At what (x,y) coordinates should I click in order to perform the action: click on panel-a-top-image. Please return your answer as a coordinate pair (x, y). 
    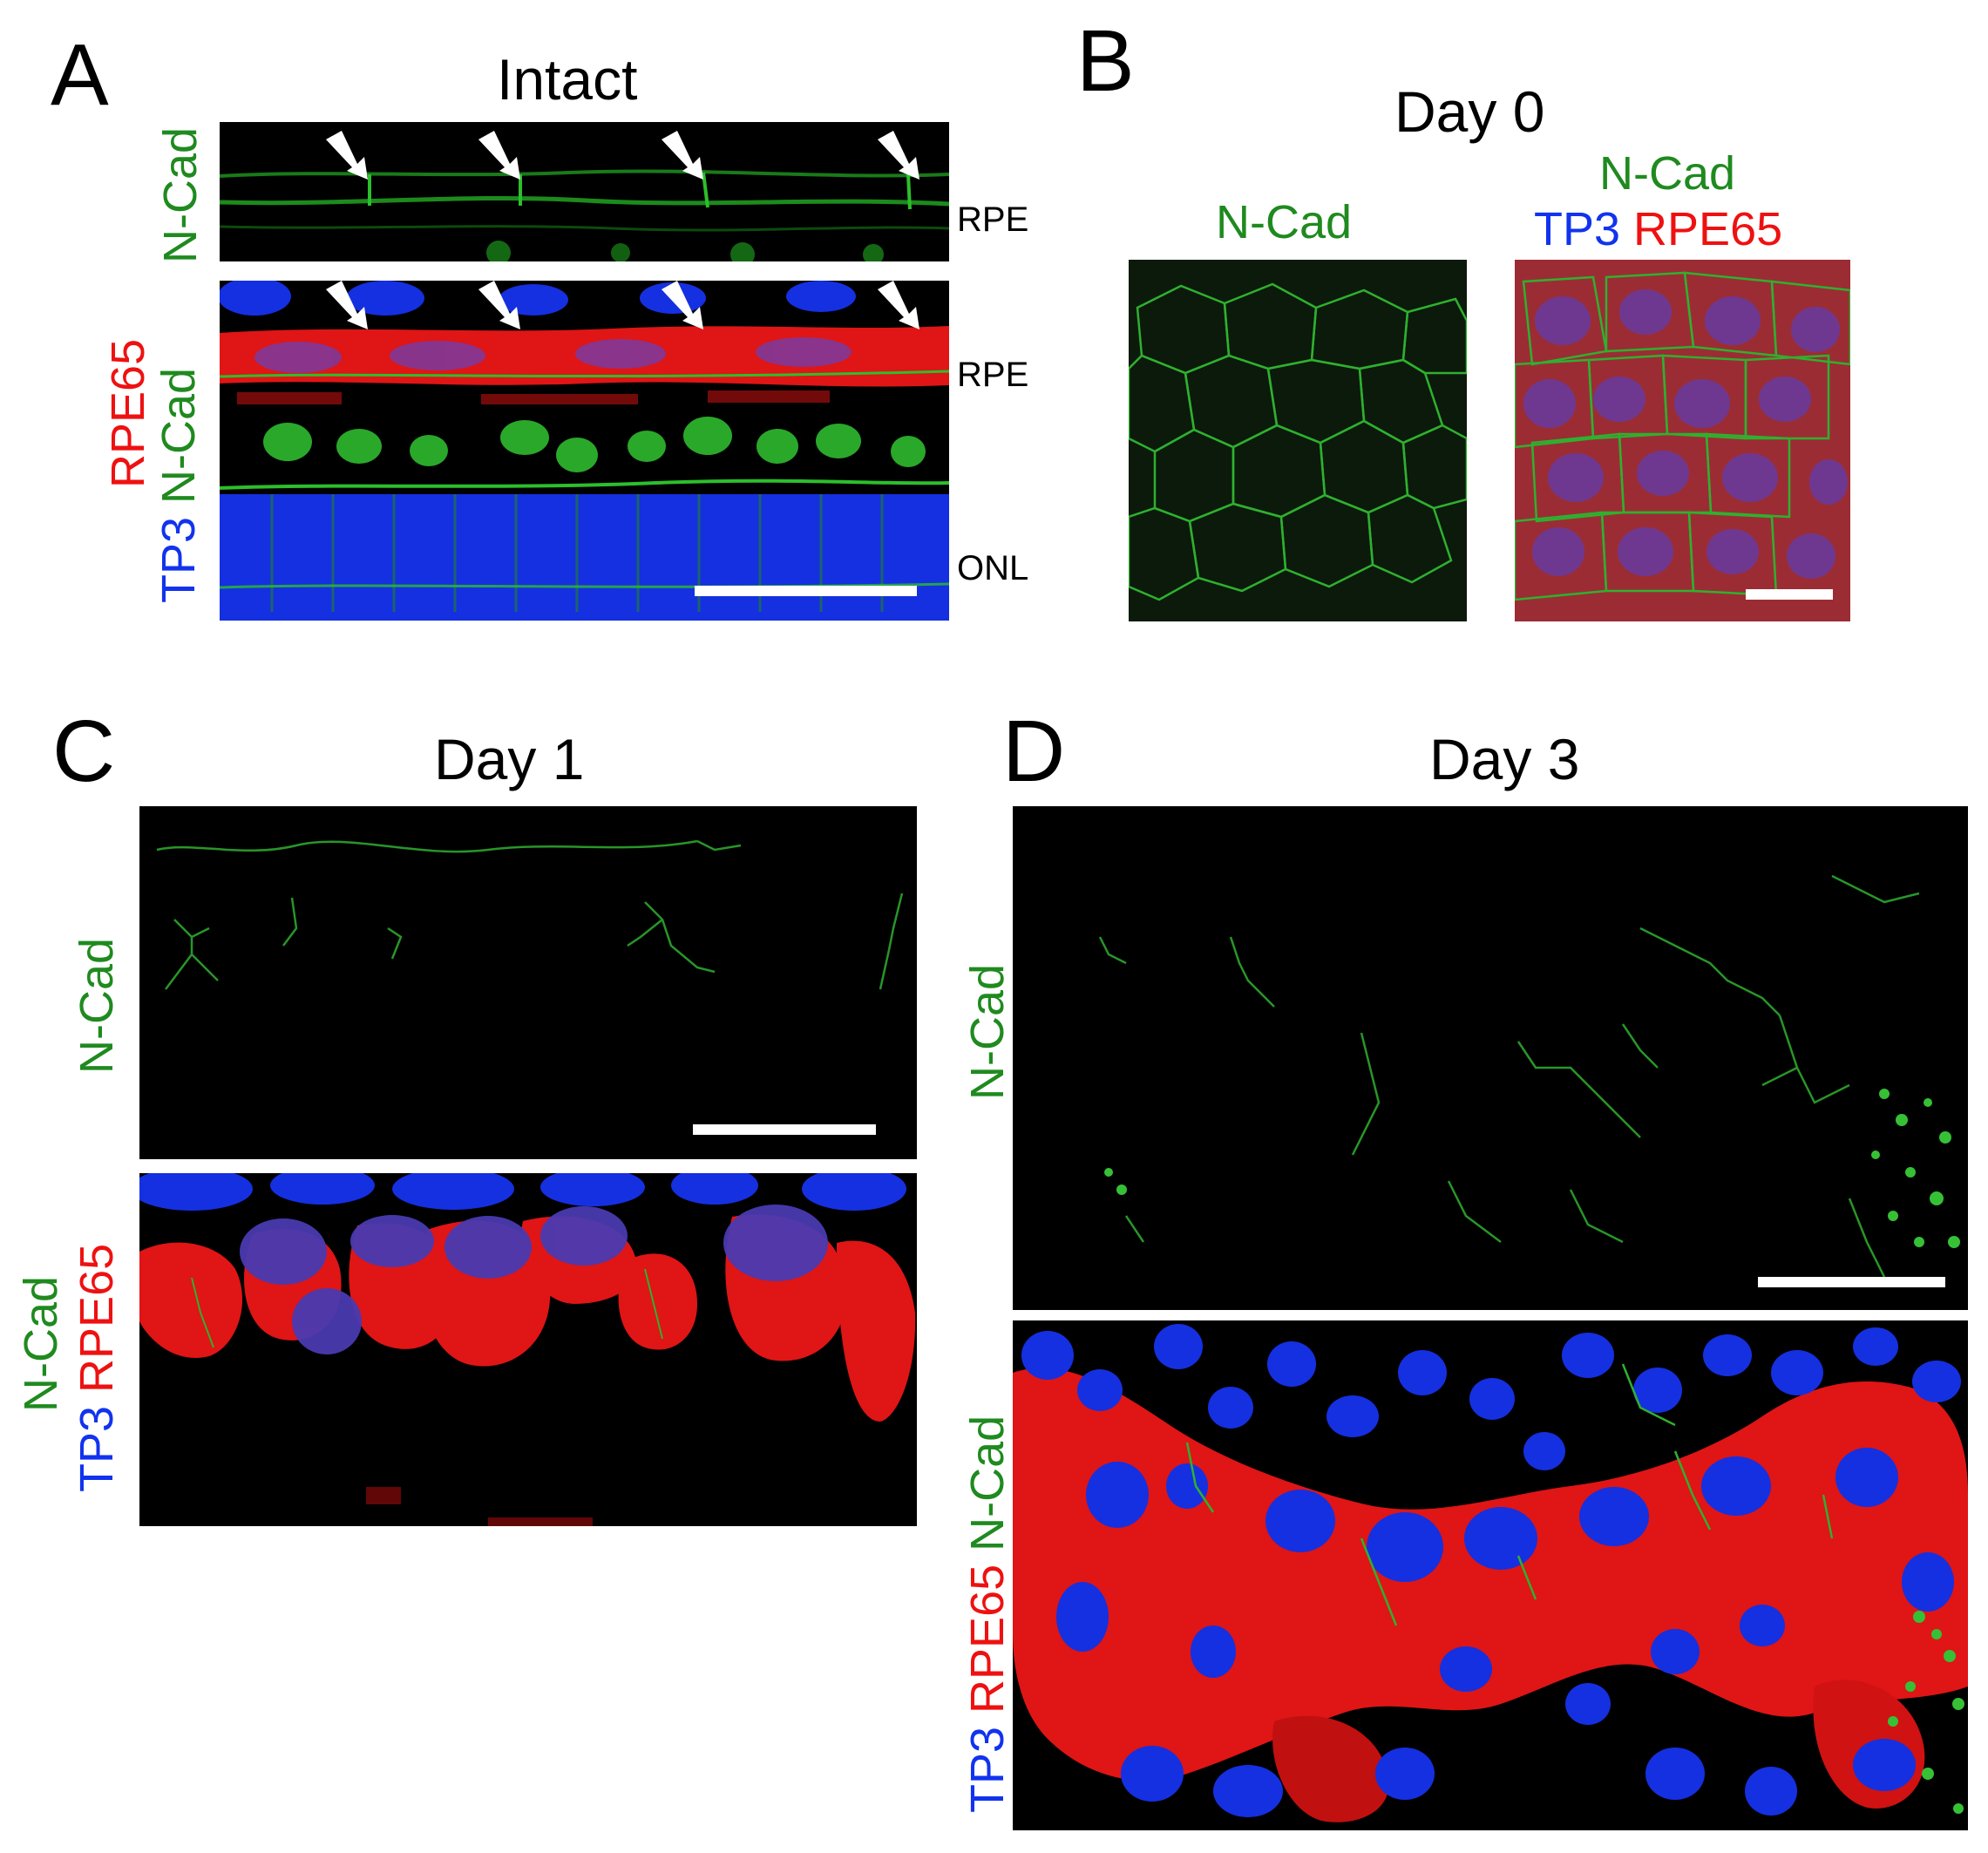
    Looking at the image, I should click on (584, 191).